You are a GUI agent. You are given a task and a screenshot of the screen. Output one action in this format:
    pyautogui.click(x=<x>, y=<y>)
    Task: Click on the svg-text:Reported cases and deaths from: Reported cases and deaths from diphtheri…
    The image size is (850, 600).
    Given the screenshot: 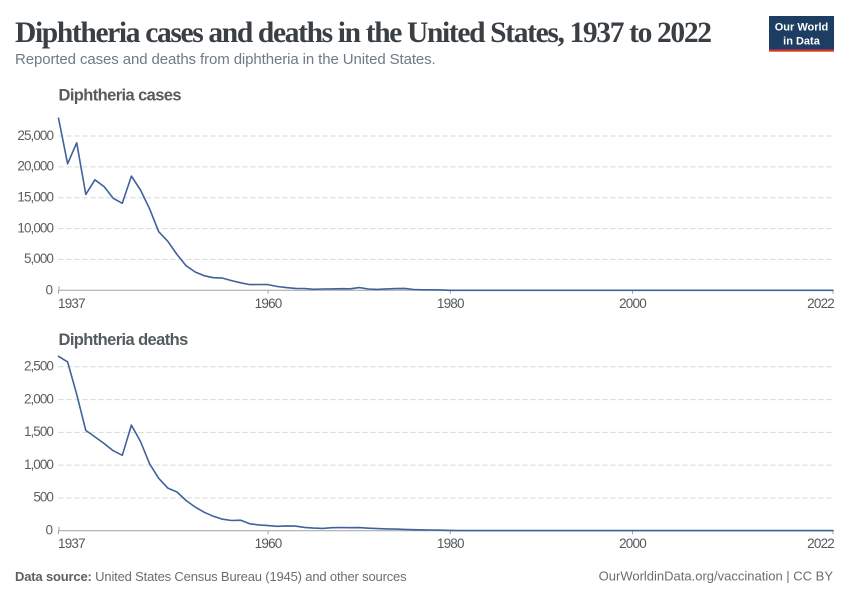 What is the action you would take?
    pyautogui.click(x=225, y=59)
    